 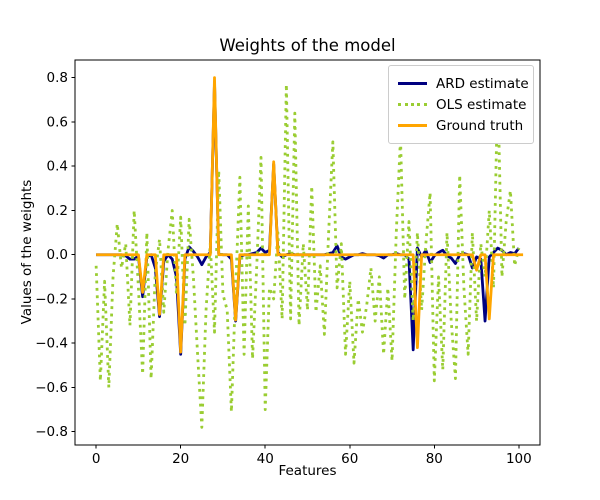 I want to click on legend-row-ard: ARD estimate, so click(x=463, y=83).